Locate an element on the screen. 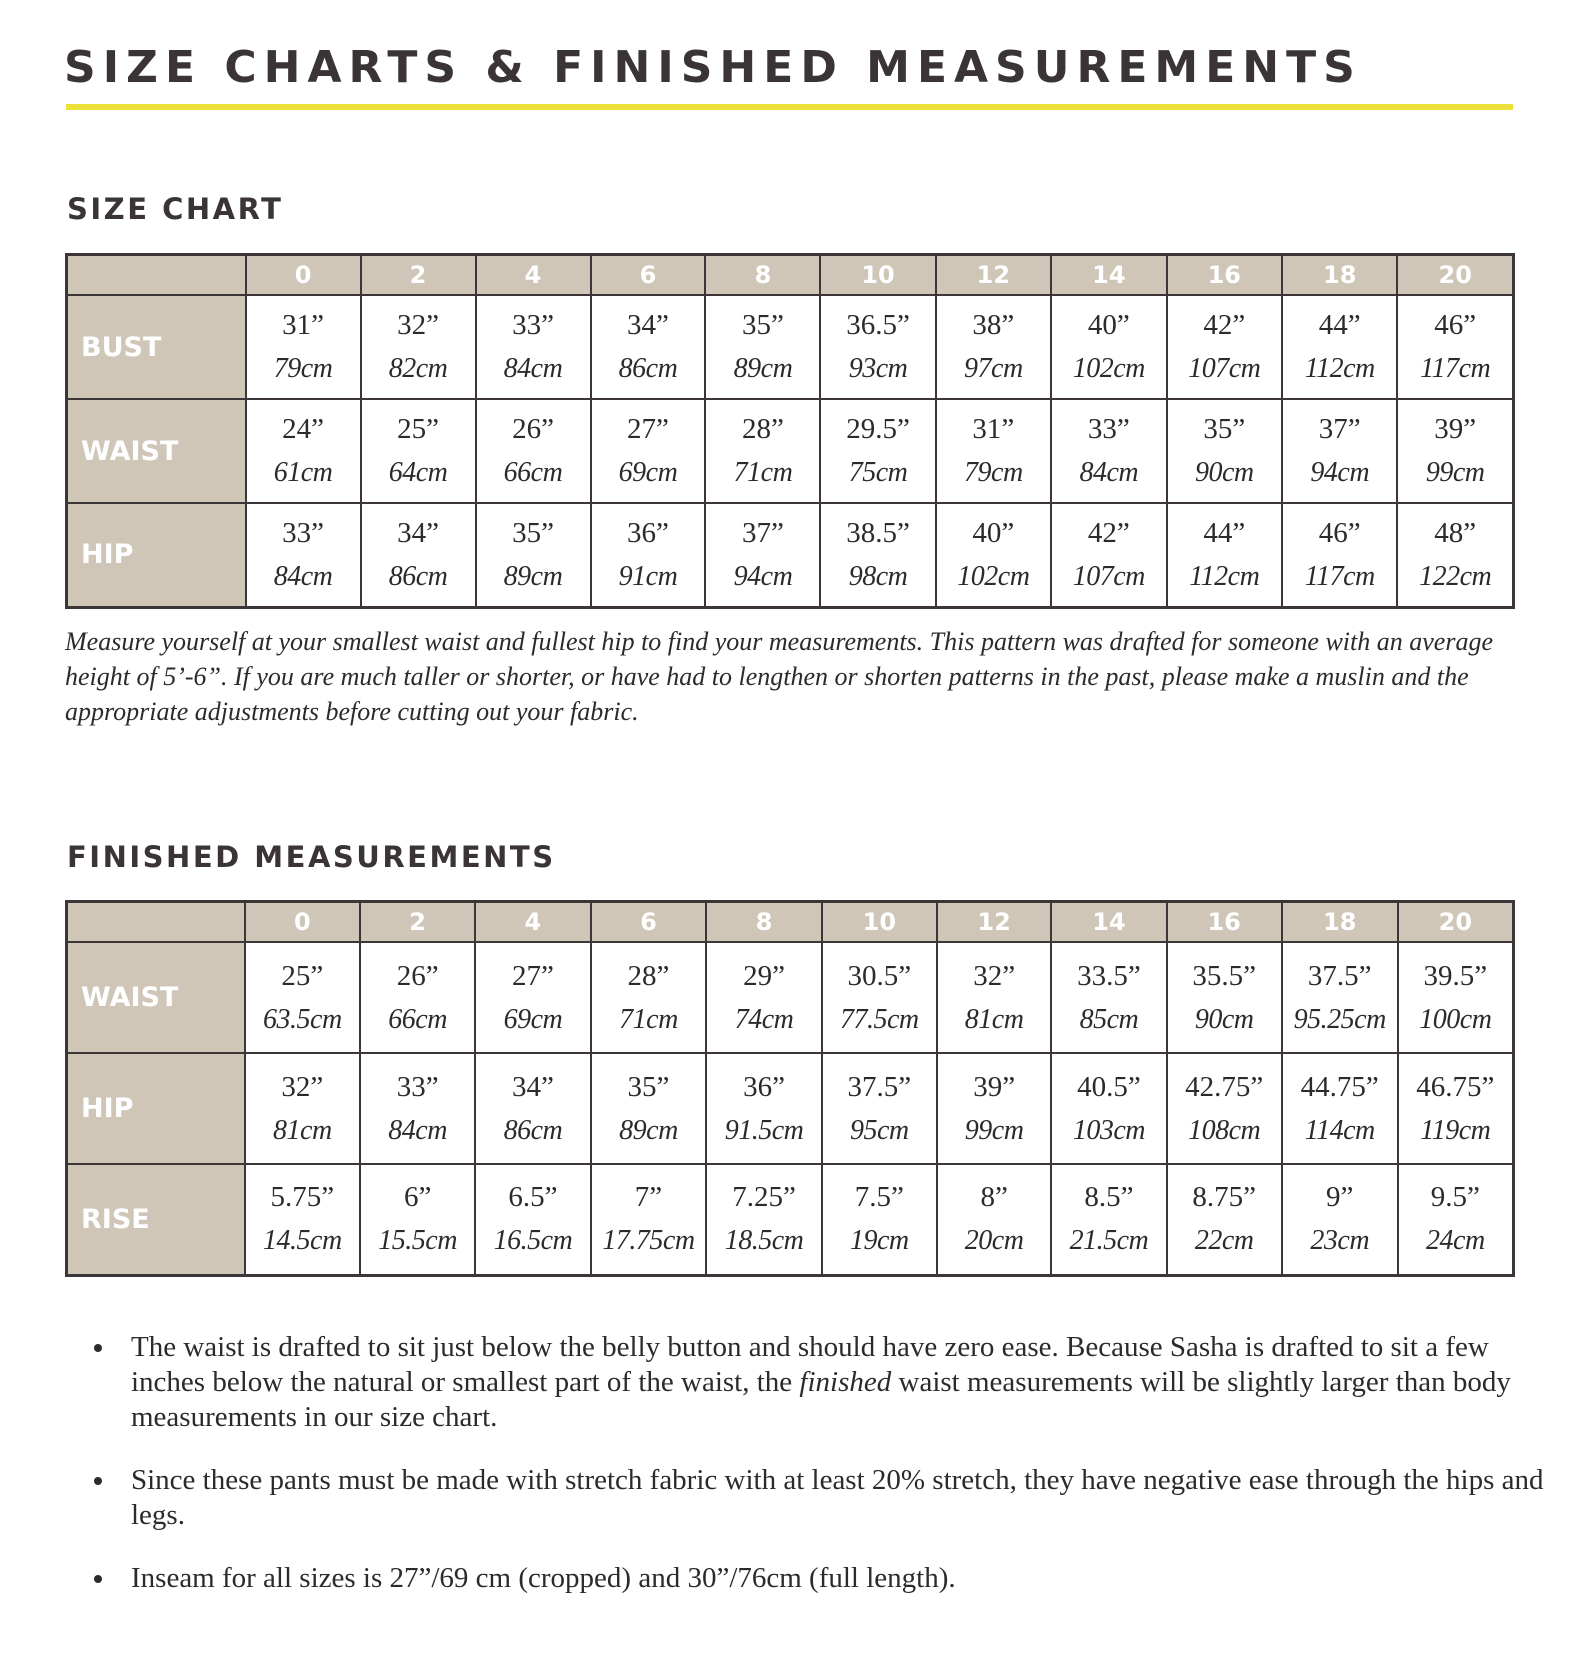  inches-value: 36.5” is located at coordinates (878, 325).